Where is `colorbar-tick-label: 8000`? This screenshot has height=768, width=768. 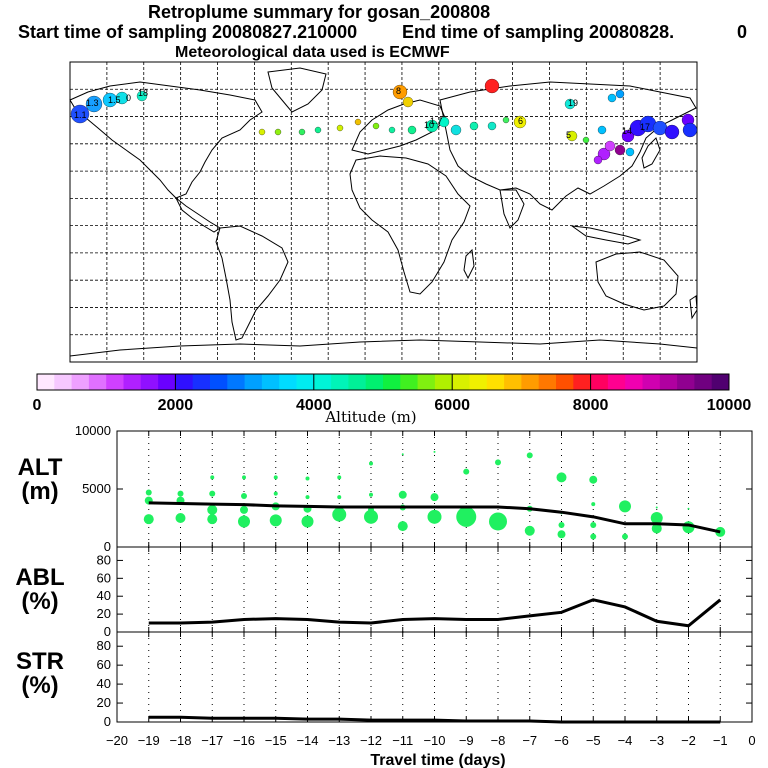 colorbar-tick-label: 8000 is located at coordinates (591, 405).